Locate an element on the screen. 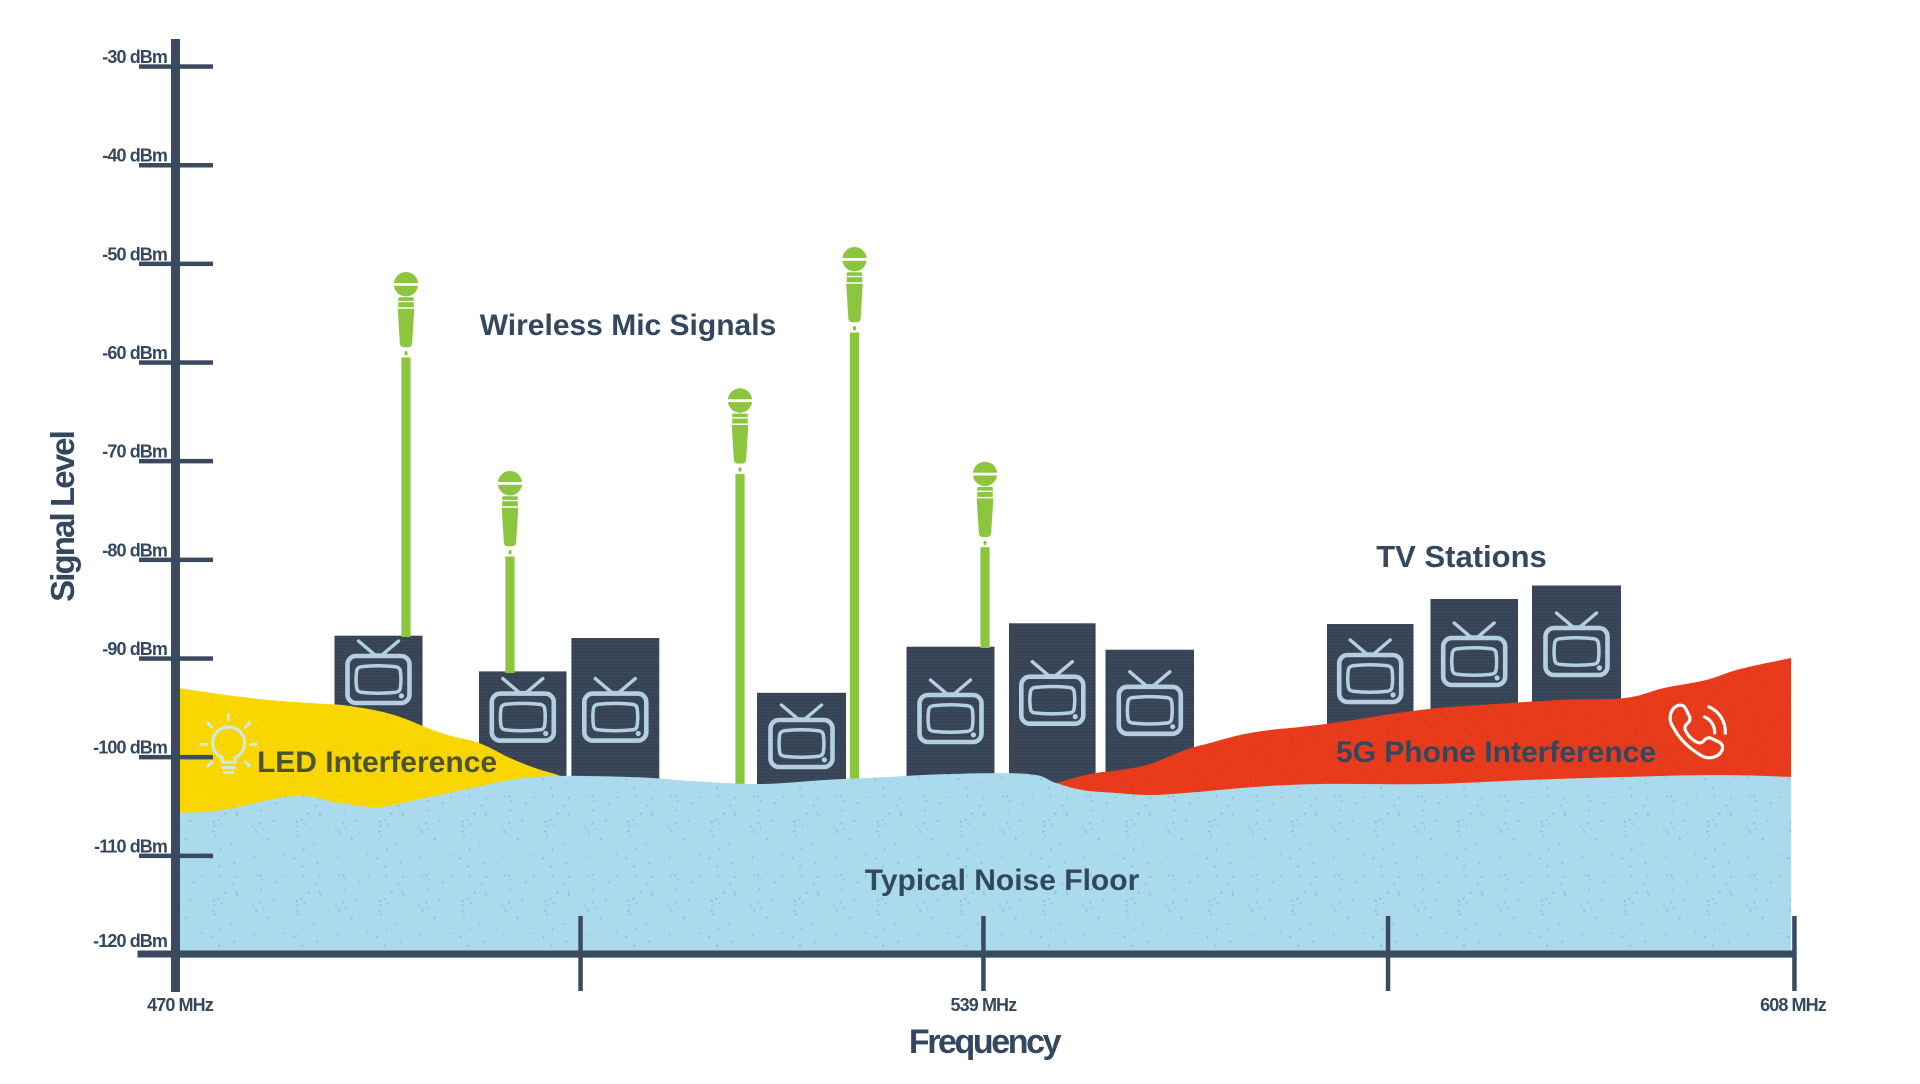 The width and height of the screenshot is (1920, 1084). svg-text: -70 dBm is located at coordinates (134, 452).